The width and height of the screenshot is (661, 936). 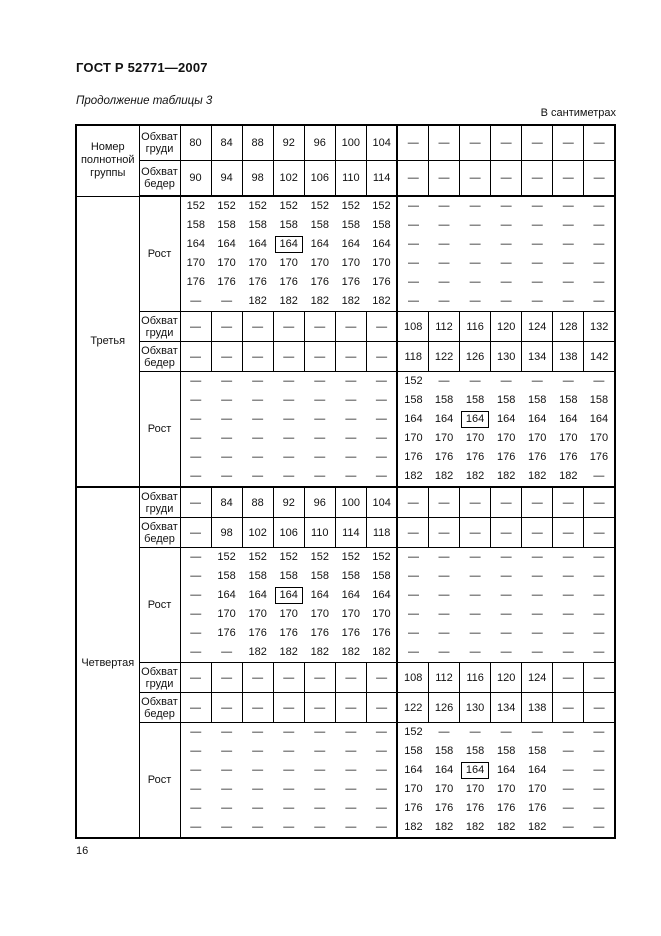 What do you see at coordinates (142, 67) in the screenshot?
I see `page-title: ГОСТ Р 52771—2007` at bounding box center [142, 67].